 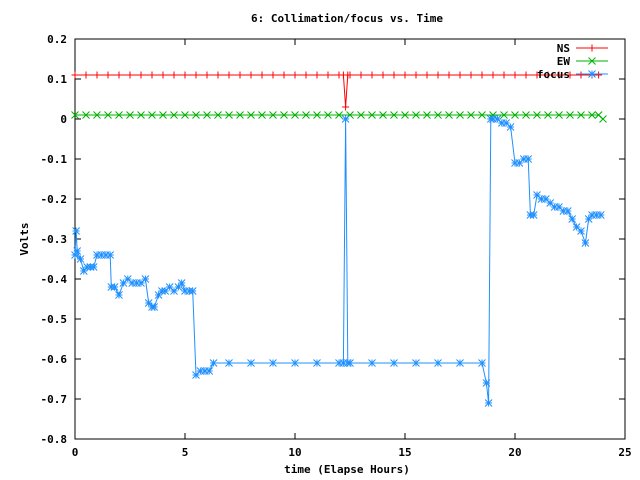 I want to click on y-tick-label: -0.2, so click(x=54, y=199).